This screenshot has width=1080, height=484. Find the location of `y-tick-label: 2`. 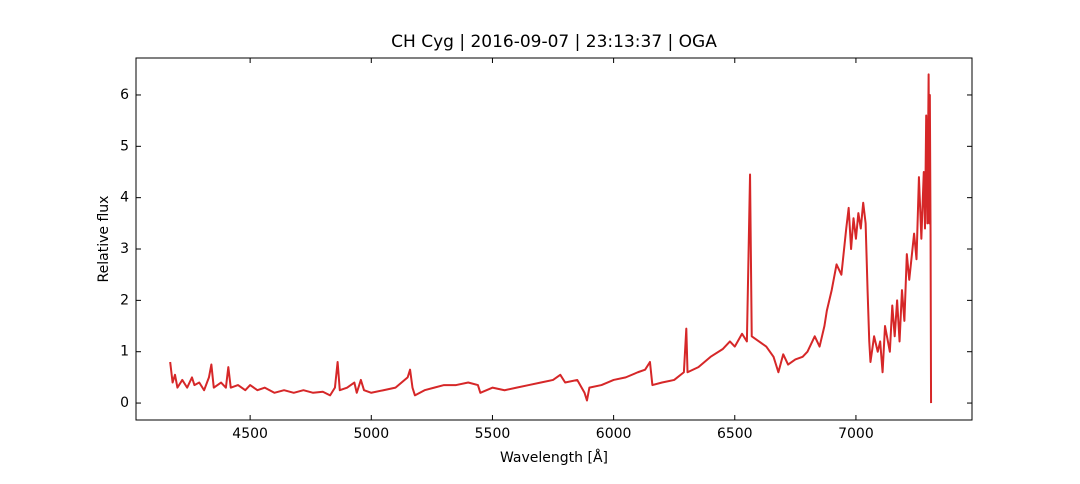

y-tick-label: 2 is located at coordinates (124, 300).